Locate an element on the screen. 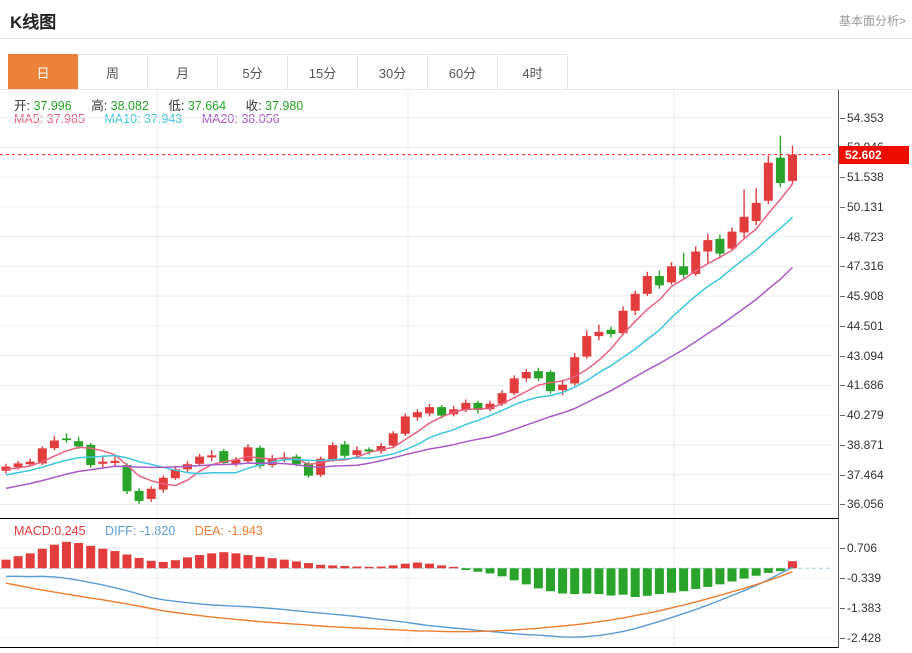 This screenshot has height=653, width=912. macd-value: 0.245 is located at coordinates (70, 531).